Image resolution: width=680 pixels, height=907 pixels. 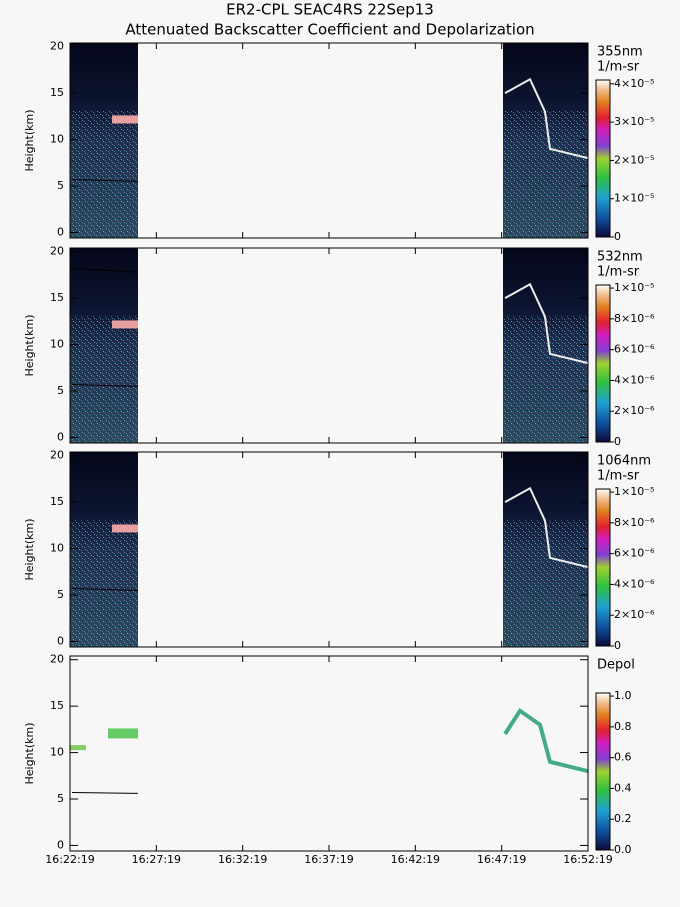 I want to click on x-tick-label: 16:42:19, so click(x=415, y=859).